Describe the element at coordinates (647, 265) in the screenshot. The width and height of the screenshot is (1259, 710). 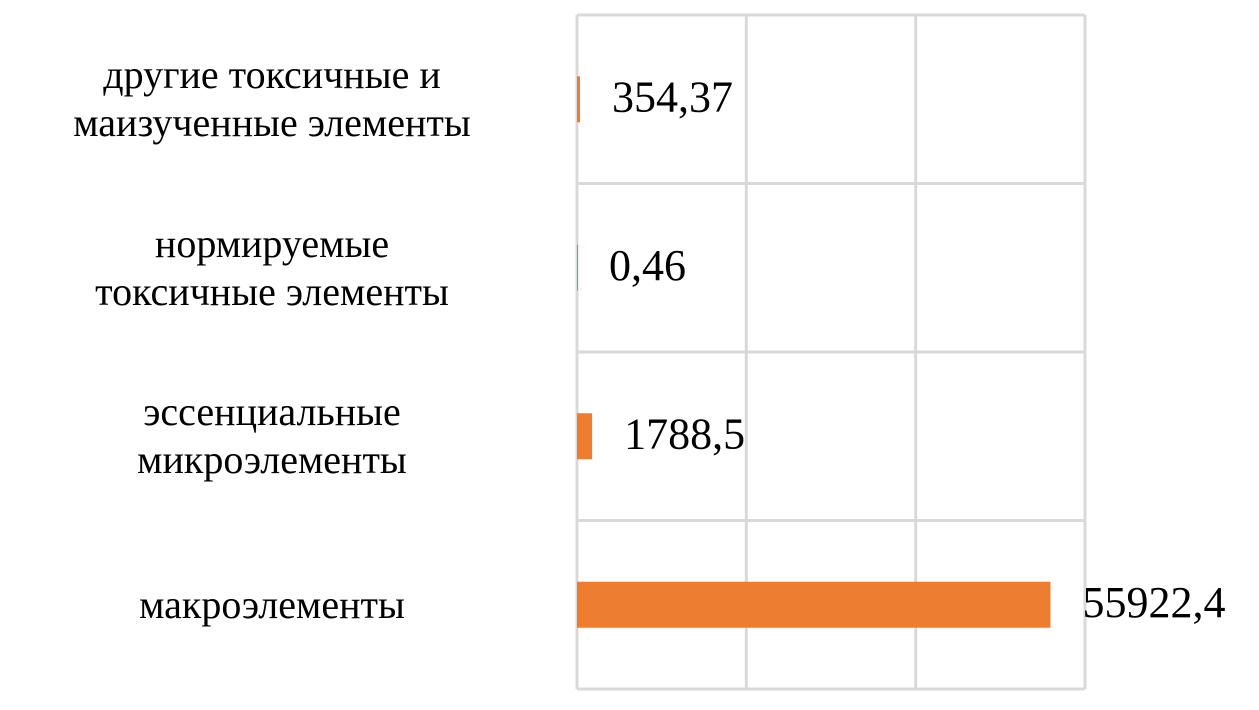
I see `value-label: 0,46` at that location.